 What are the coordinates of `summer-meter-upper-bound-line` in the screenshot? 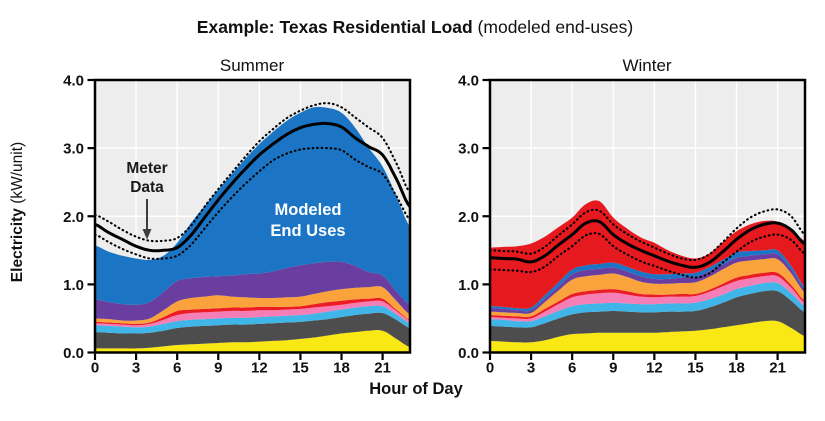 It's located at (252, 172).